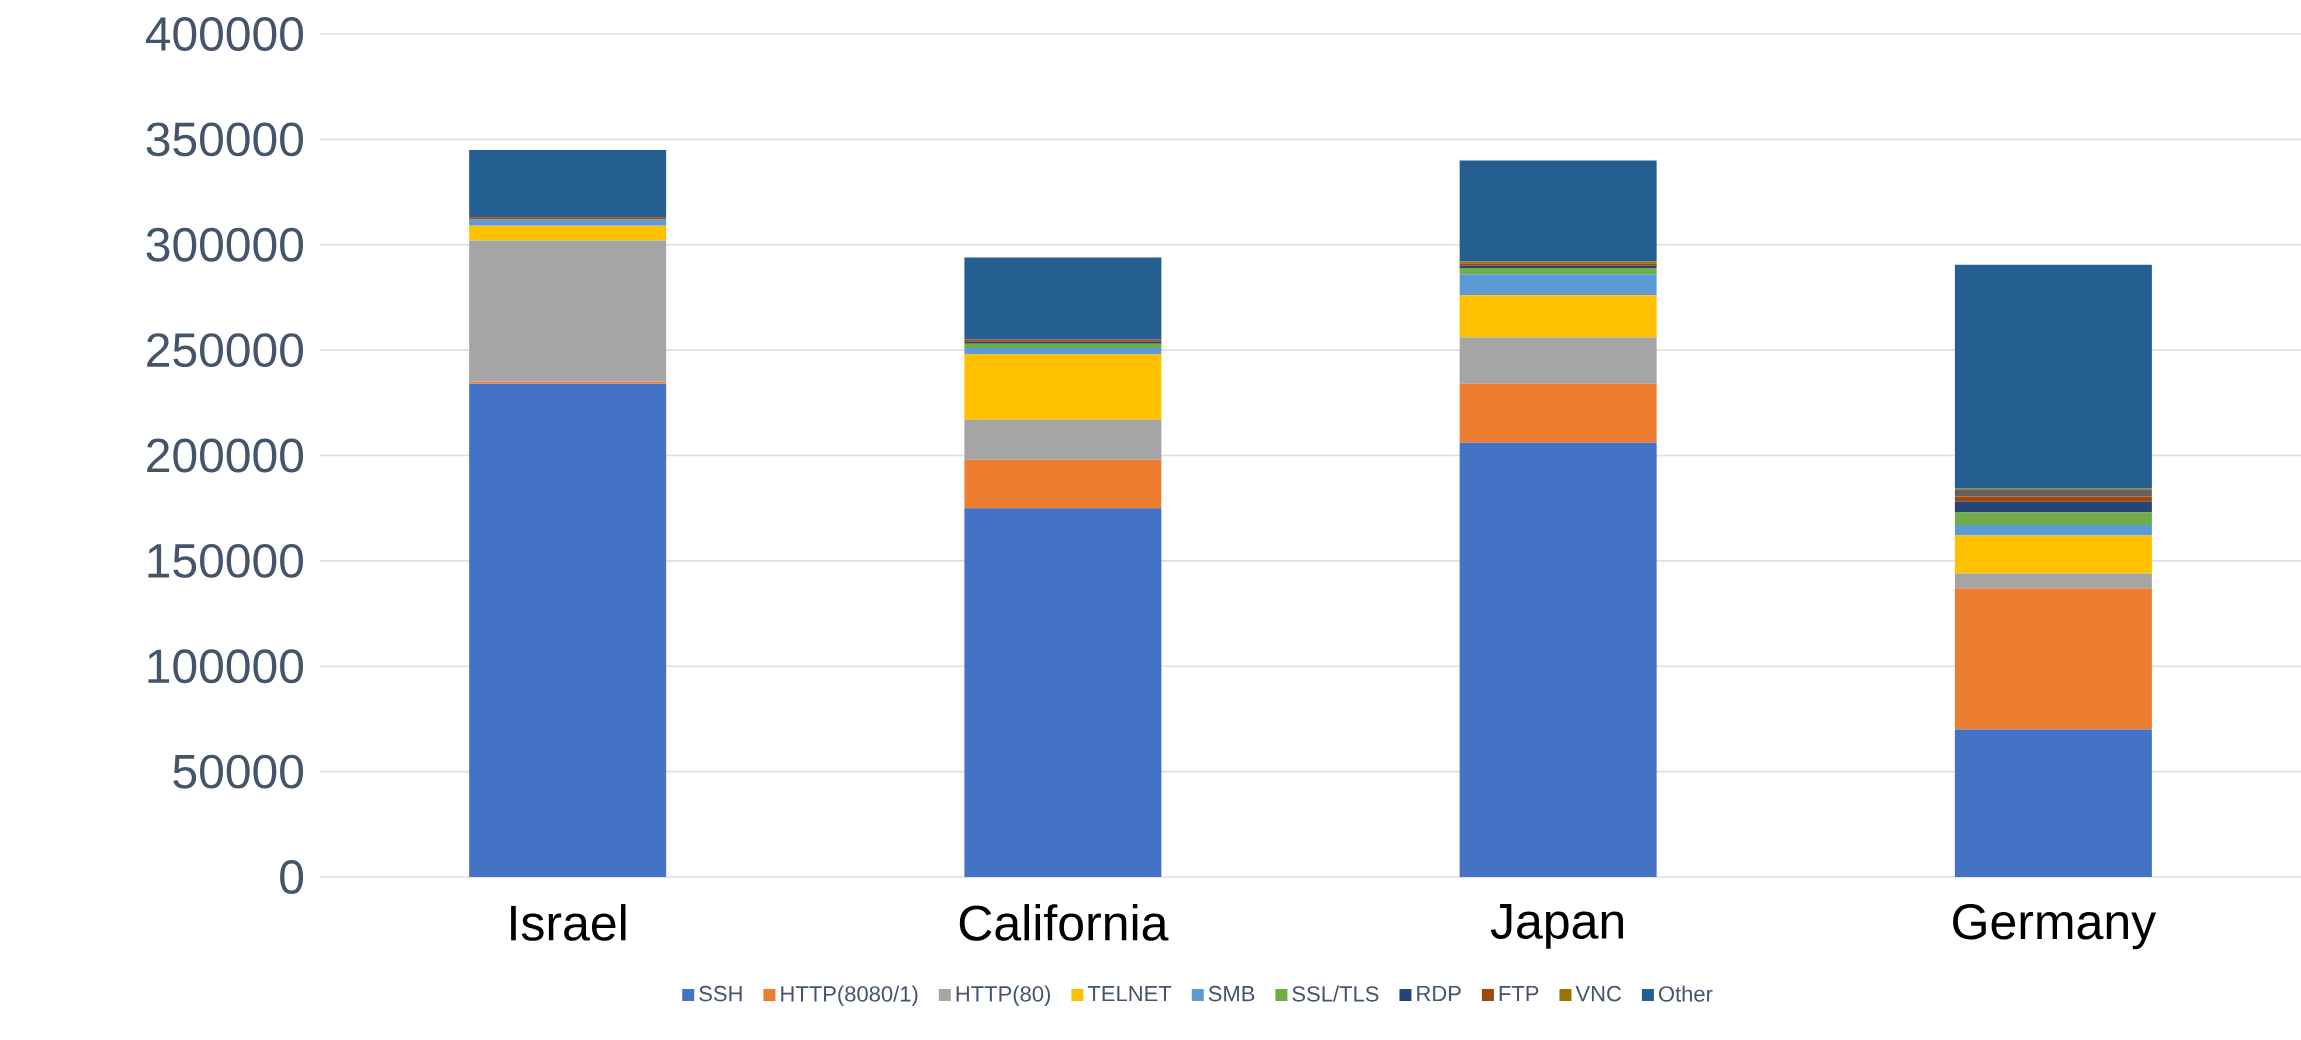  Describe the element at coordinates (1556, 926) in the screenshot. I see `x-tick-label: Japan` at that location.